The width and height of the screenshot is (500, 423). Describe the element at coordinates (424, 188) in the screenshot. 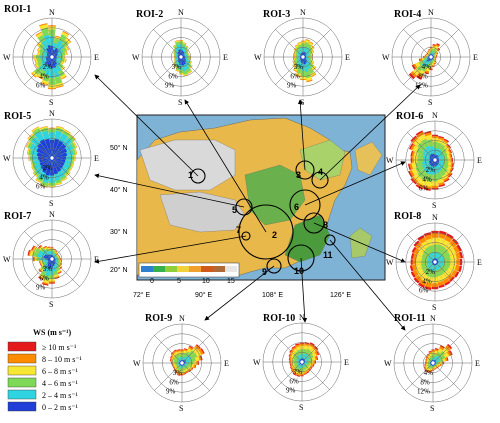

I see `rose-ring-label-roi-6-2: 6%` at that location.